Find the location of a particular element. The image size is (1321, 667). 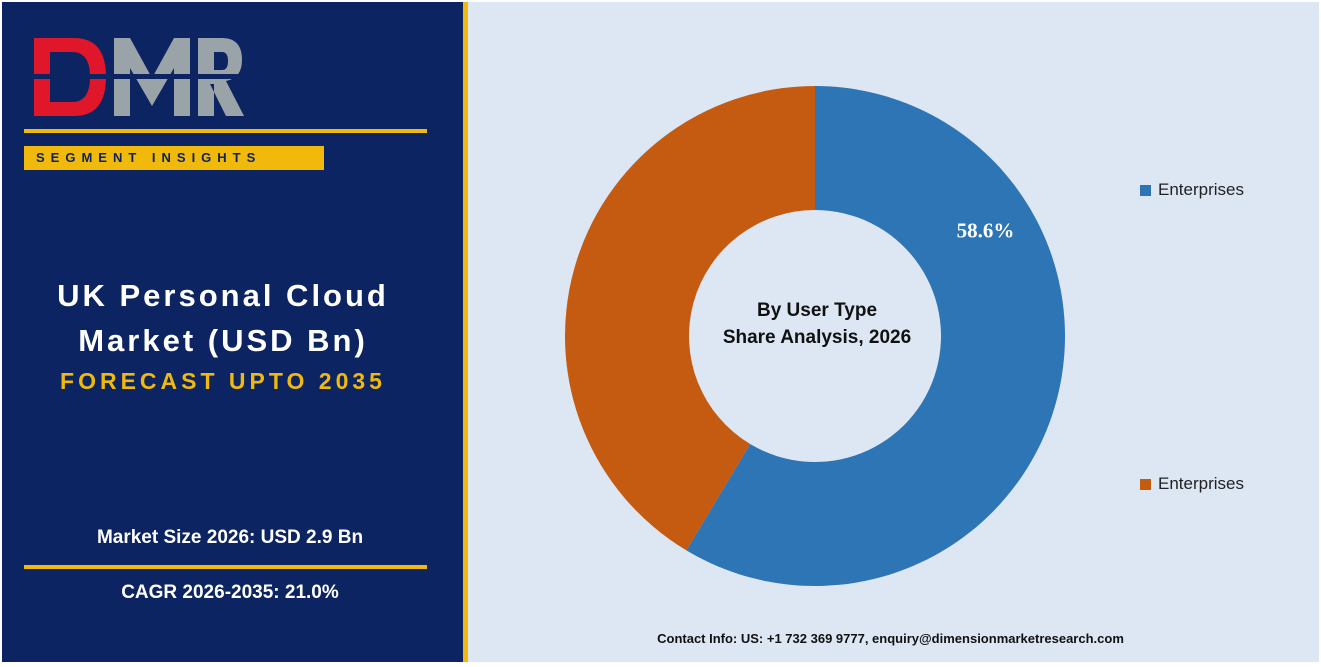

market-size-stat: Market Size 2026: USD 2.9 Bn is located at coordinates (230, 537).